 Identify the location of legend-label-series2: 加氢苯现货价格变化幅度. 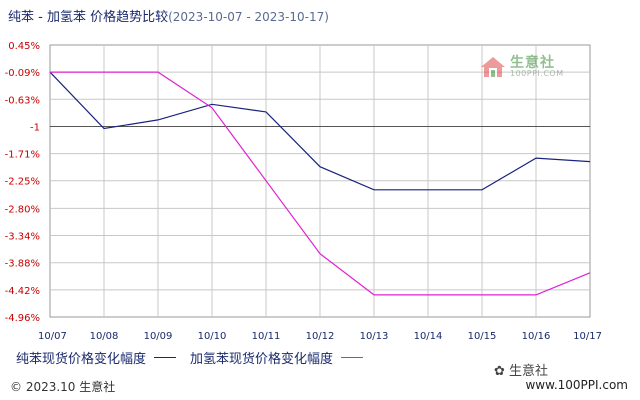
(262, 359).